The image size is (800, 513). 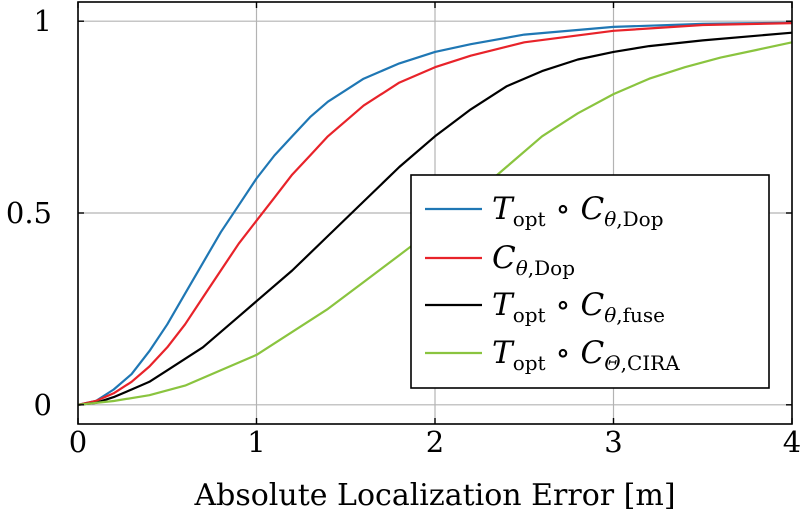 I want to click on y-tick-label: 0, so click(x=43, y=405).